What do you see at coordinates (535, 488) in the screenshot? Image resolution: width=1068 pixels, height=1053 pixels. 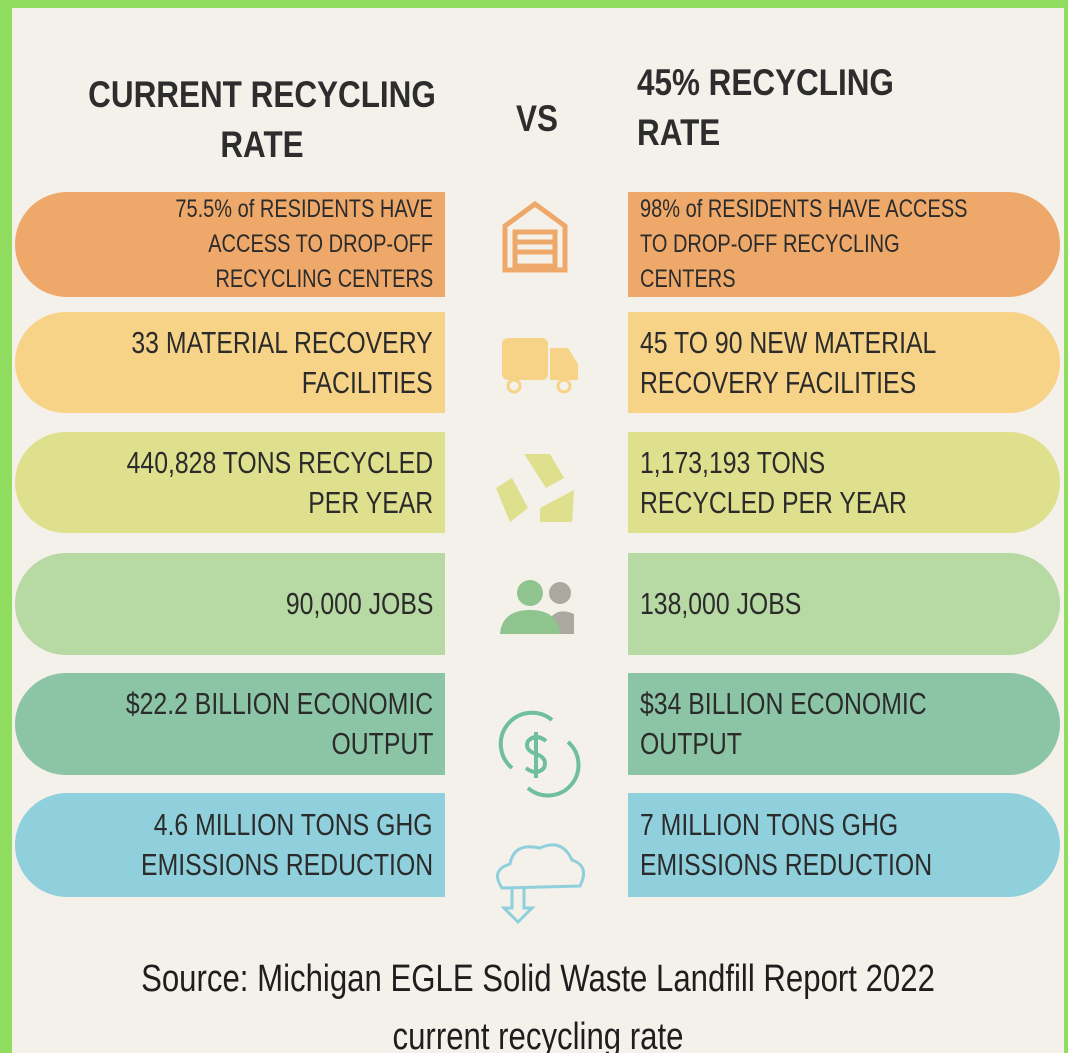 I see `recycle-icon` at bounding box center [535, 488].